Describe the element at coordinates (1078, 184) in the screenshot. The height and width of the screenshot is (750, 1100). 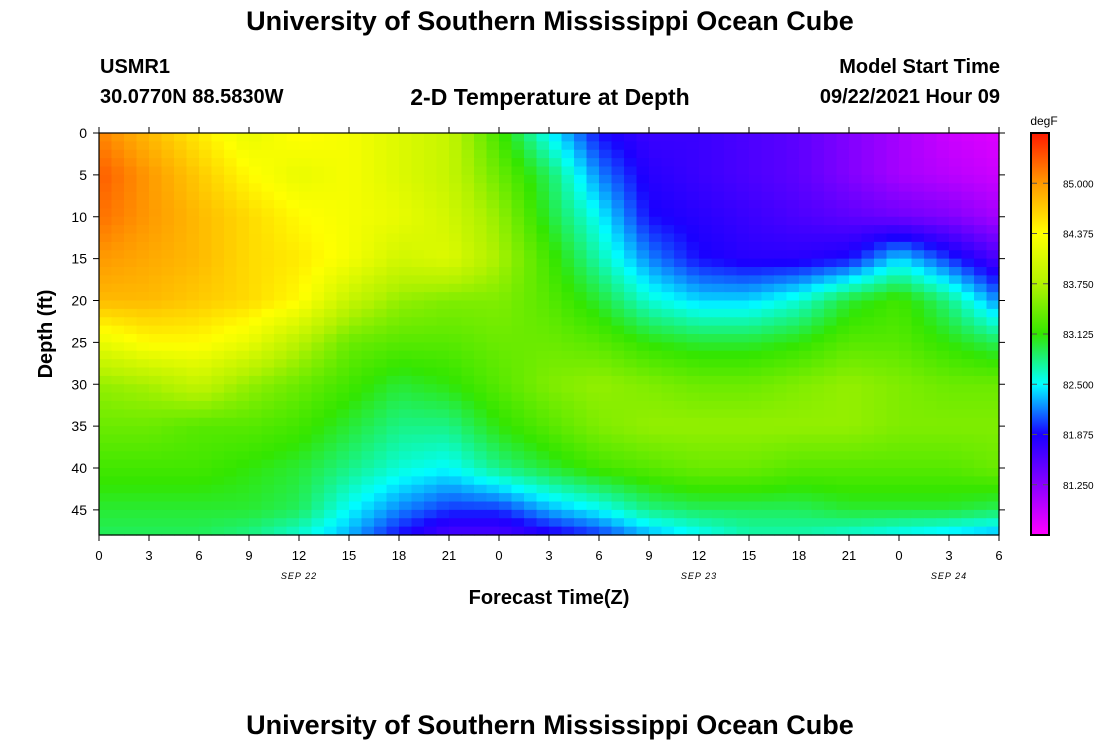
I see `colorbar-tick-label: 85.000` at that location.